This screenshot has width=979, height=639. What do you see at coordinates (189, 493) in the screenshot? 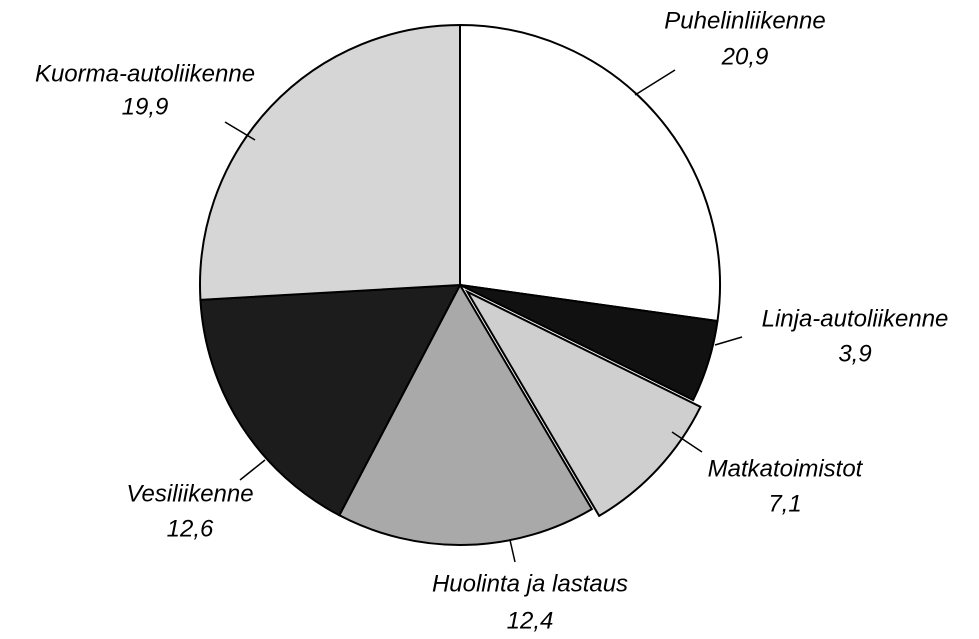
I see `slice-label: Vesiliikenne` at bounding box center [189, 493].